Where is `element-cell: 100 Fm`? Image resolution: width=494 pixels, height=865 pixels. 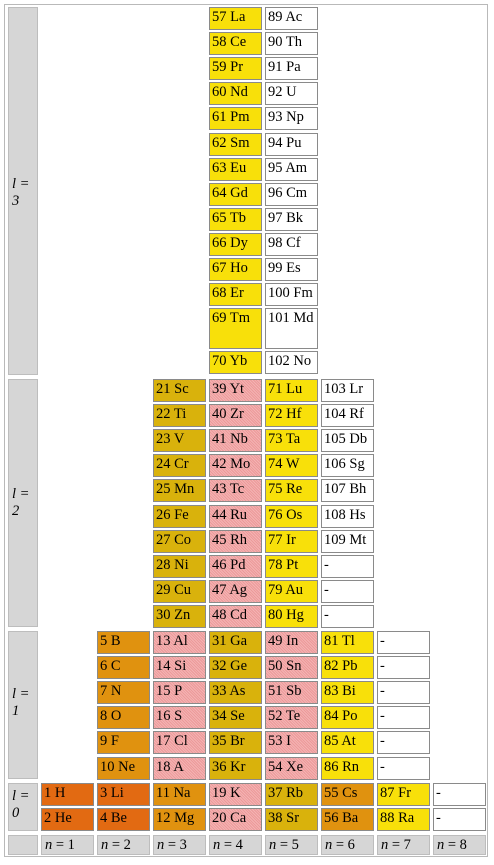
element-cell: 100 Fm is located at coordinates (291, 295).